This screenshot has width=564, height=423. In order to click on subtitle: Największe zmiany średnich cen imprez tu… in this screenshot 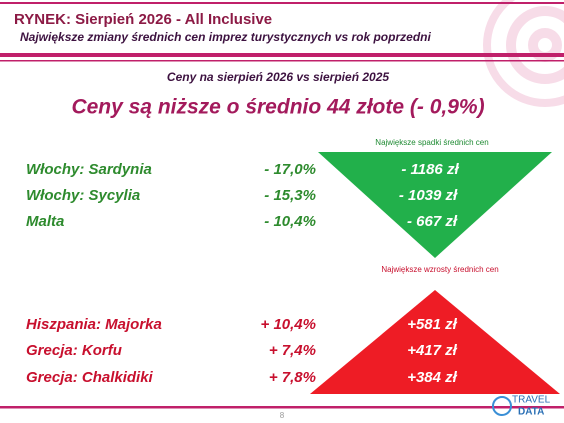, I will do `click(225, 37)`.